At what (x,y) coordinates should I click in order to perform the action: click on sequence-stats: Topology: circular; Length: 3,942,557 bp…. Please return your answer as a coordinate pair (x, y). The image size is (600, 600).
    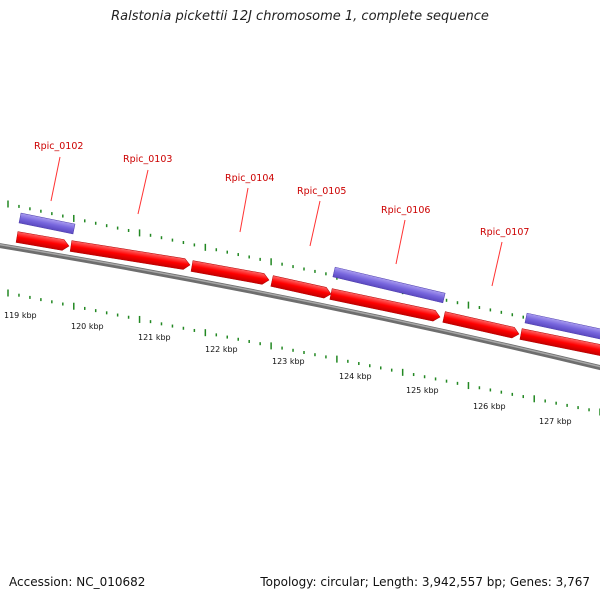
    Looking at the image, I should click on (425, 582).